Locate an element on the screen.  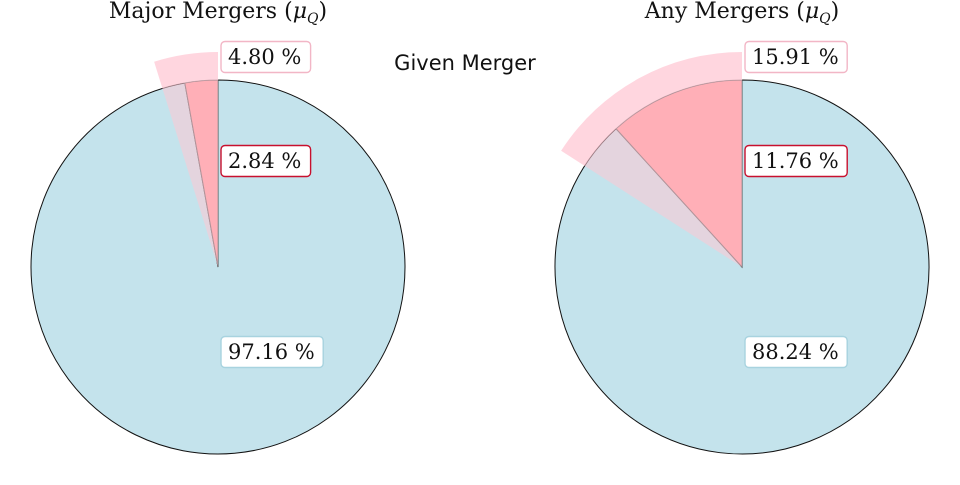
label-merger: 2.84 % is located at coordinates (264, 161).